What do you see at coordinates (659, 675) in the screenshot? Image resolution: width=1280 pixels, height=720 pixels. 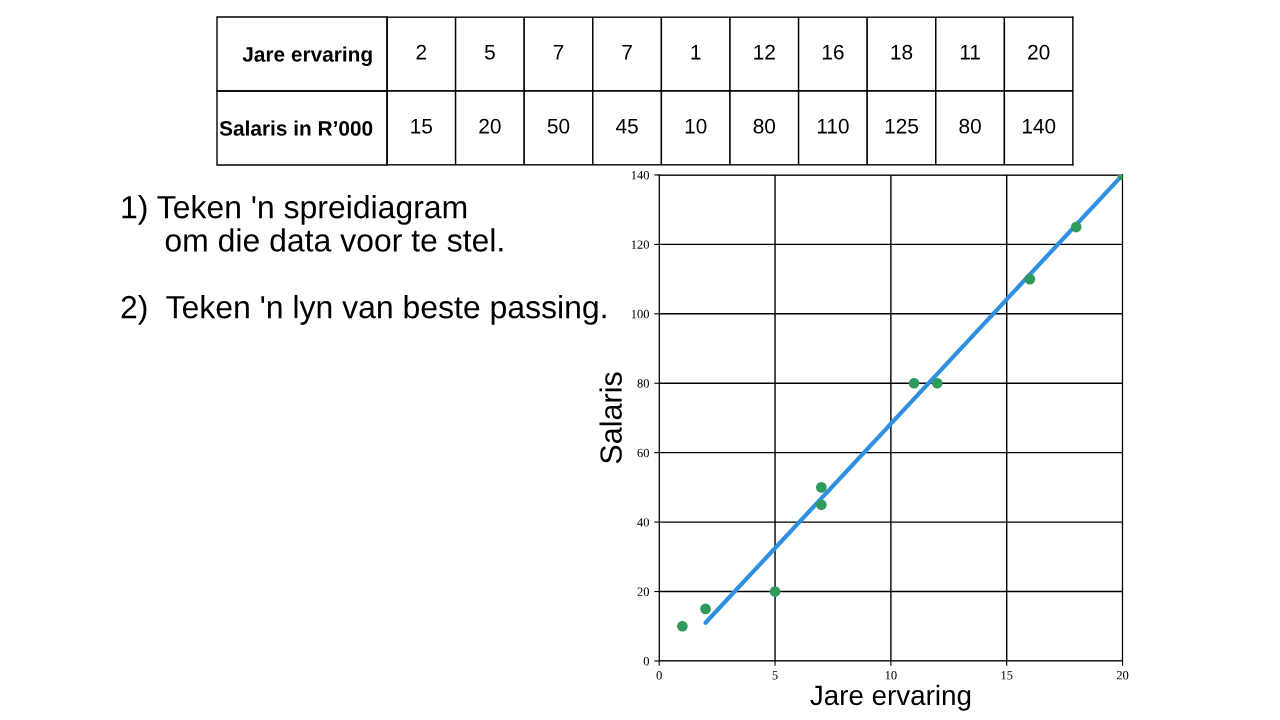 I see `x-tick-label: 0` at bounding box center [659, 675].